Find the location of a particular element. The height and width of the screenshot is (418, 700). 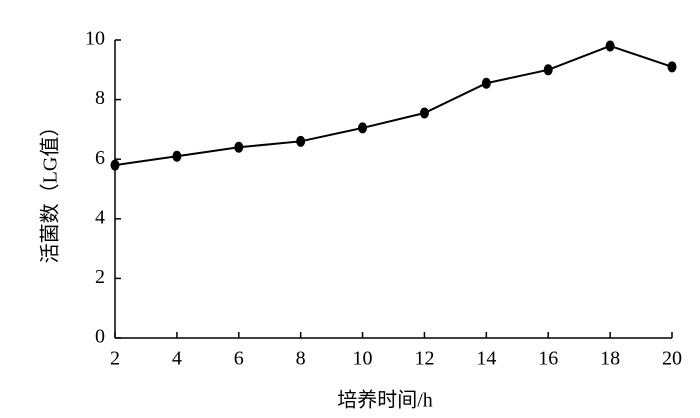

x-tick-label: 20 is located at coordinates (672, 359).